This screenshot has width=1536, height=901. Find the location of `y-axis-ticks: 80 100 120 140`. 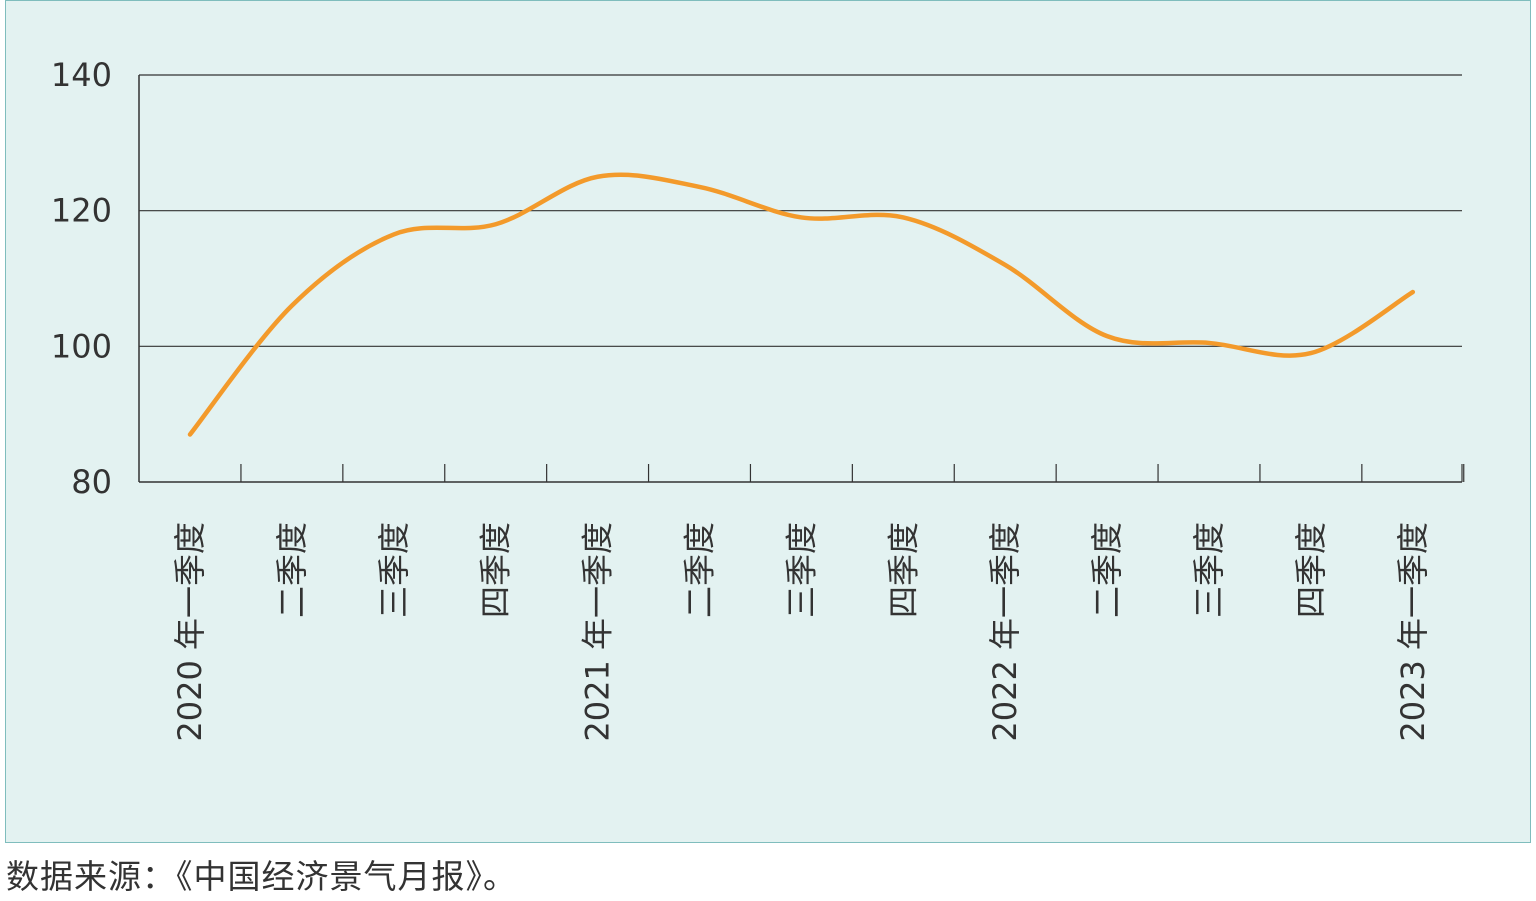

y-axis-ticks: 80 100 120 140 is located at coordinates (81, 278).